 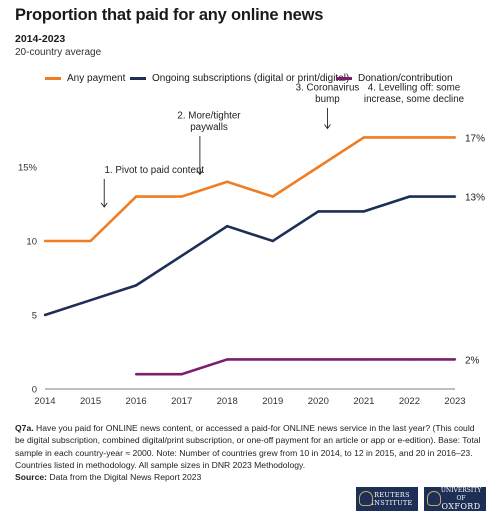 I want to click on x-tick-label: 2016, so click(x=136, y=401).